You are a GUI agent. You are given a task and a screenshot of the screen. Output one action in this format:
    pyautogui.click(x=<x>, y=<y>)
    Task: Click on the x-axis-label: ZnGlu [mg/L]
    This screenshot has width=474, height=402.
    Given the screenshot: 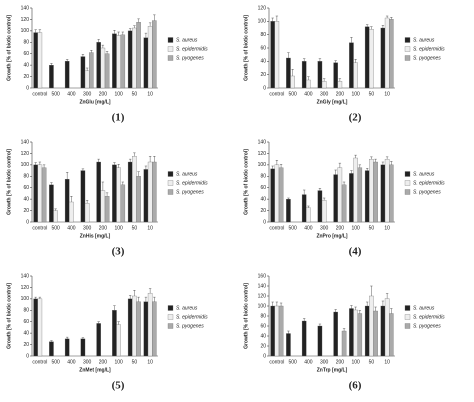 What is the action you would take?
    pyautogui.click(x=94, y=102)
    